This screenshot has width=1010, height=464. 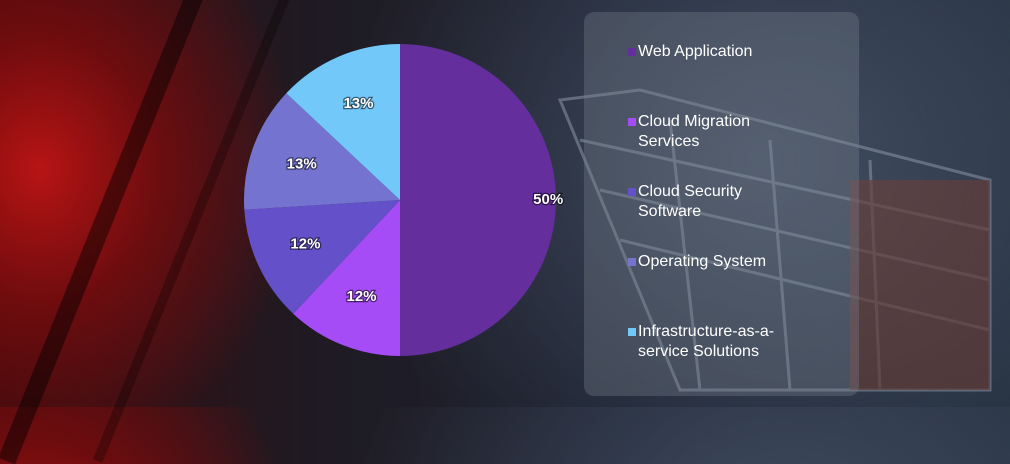 What do you see at coordinates (690, 201) in the screenshot?
I see `legend-label: Cloud Security Software` at bounding box center [690, 201].